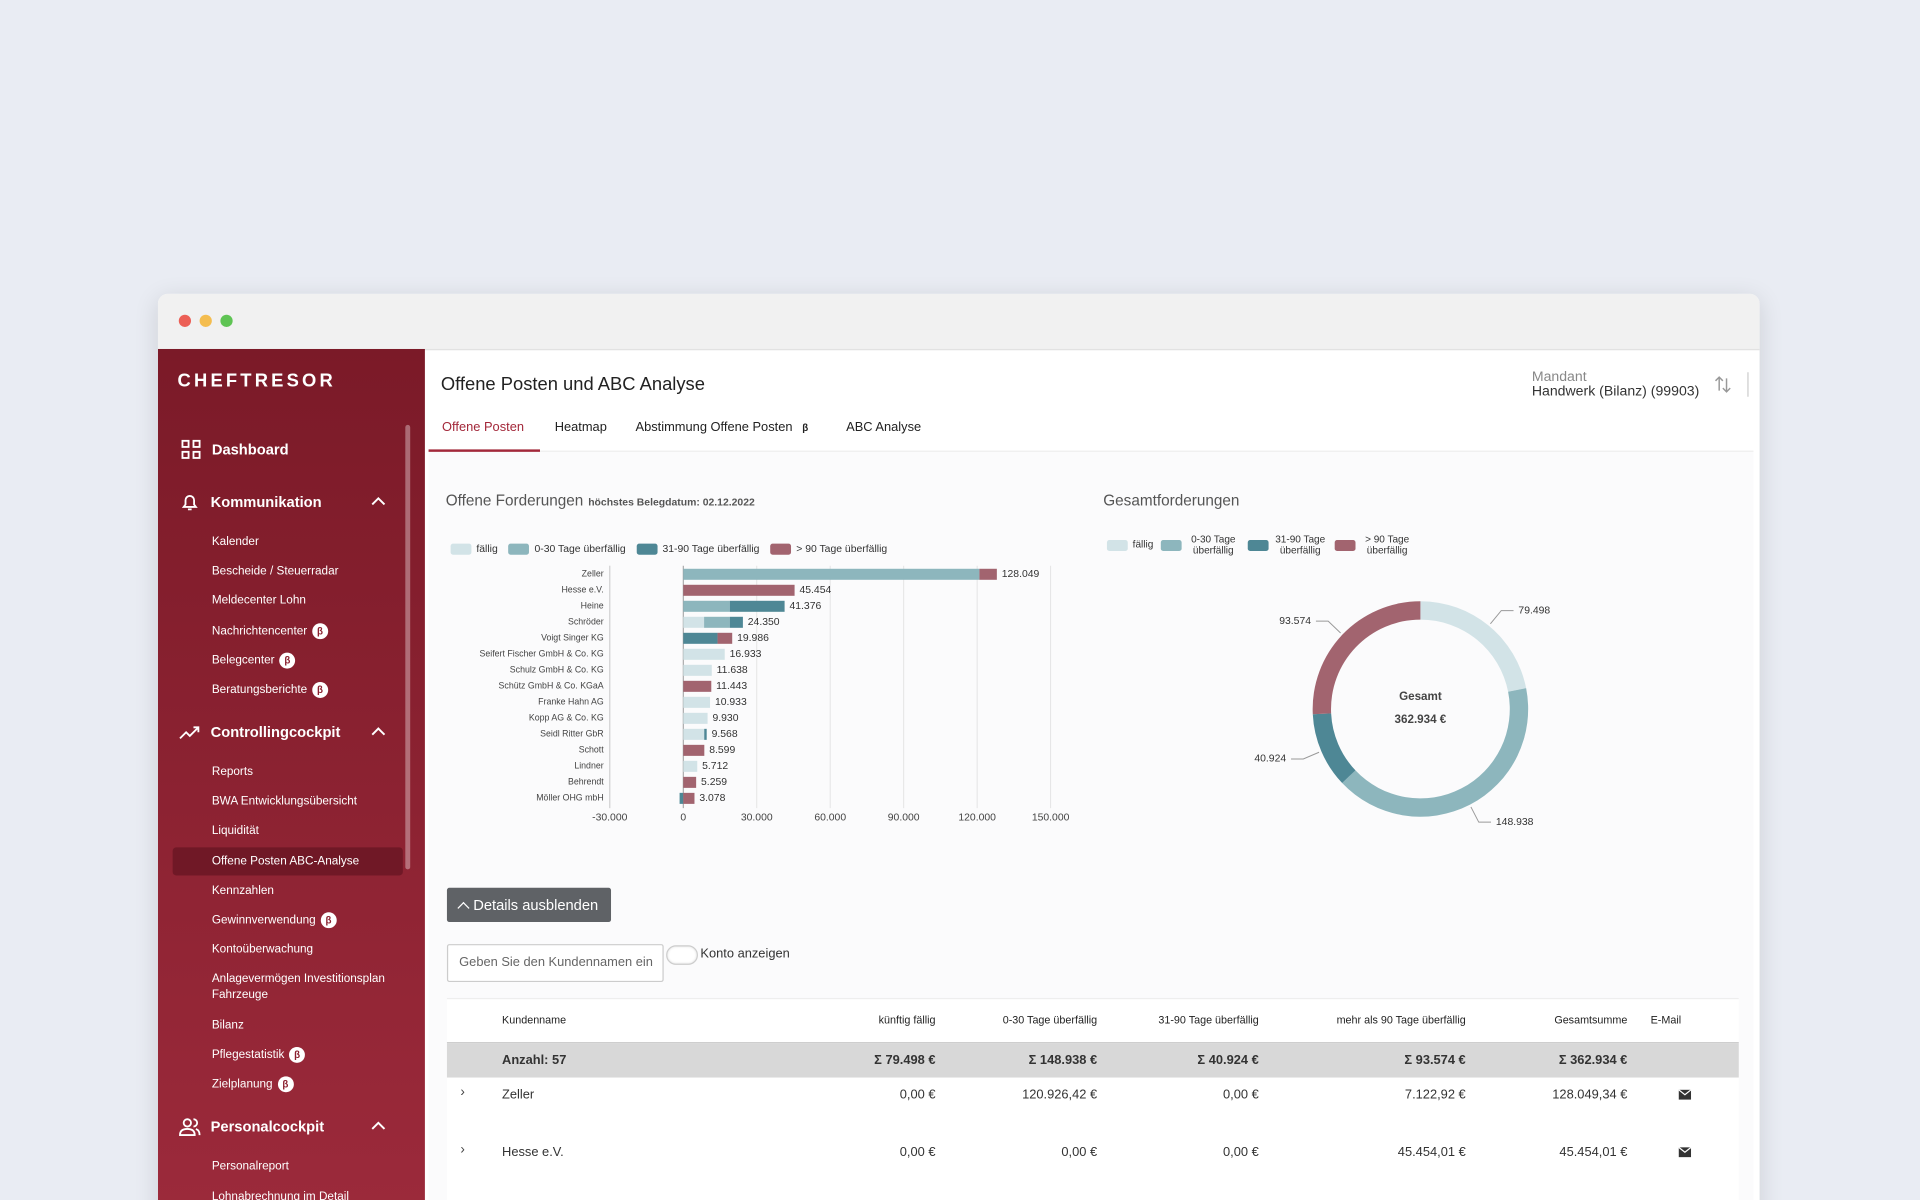 The width and height of the screenshot is (1920, 1200). What do you see at coordinates (378, 501) in the screenshot?
I see `collapse-chevron` at bounding box center [378, 501].